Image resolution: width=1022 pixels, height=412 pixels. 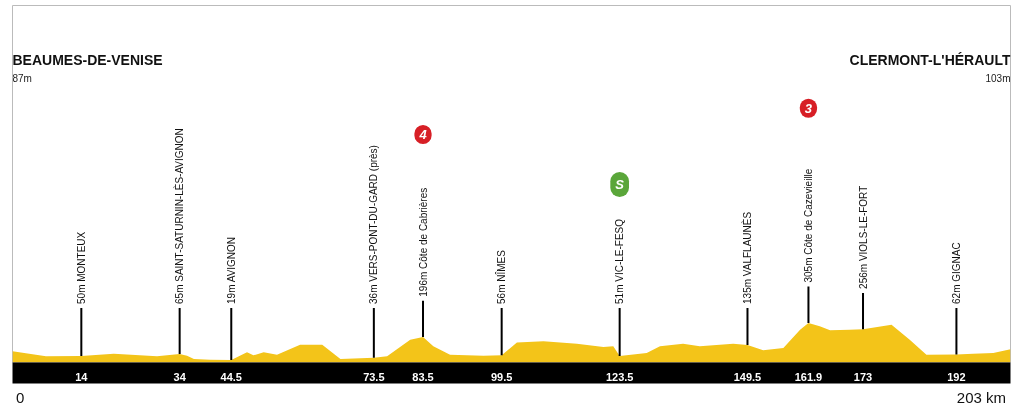 I want to click on data-label: 196m Côte de Cabrières, so click(x=423, y=242).